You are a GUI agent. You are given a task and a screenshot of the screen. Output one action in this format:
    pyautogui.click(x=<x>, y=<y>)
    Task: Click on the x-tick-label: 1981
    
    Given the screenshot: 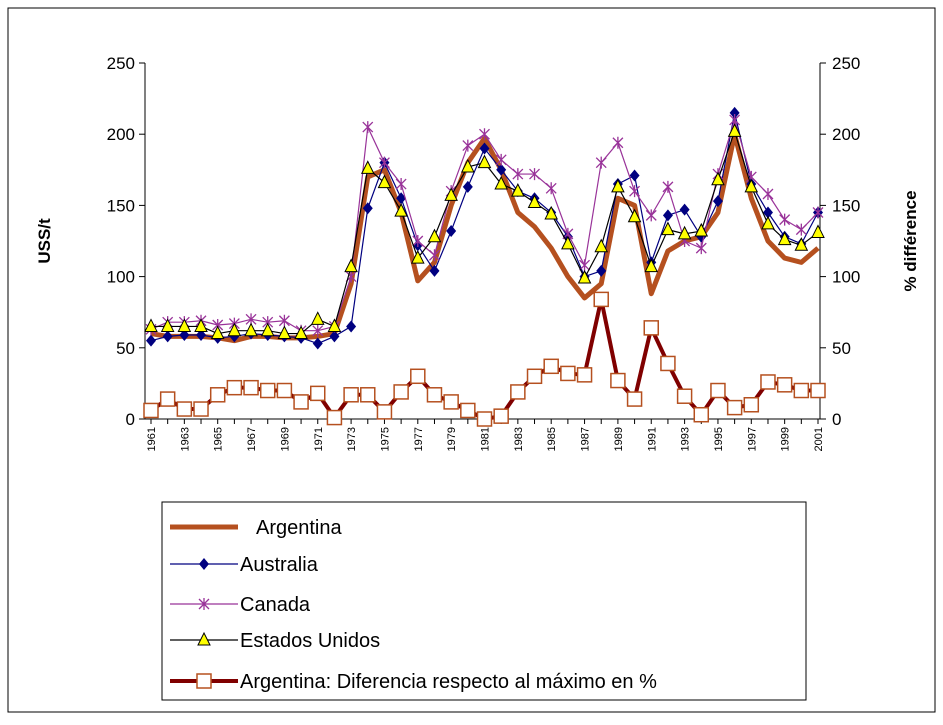 What is the action you would take?
    pyautogui.click(x=486, y=439)
    